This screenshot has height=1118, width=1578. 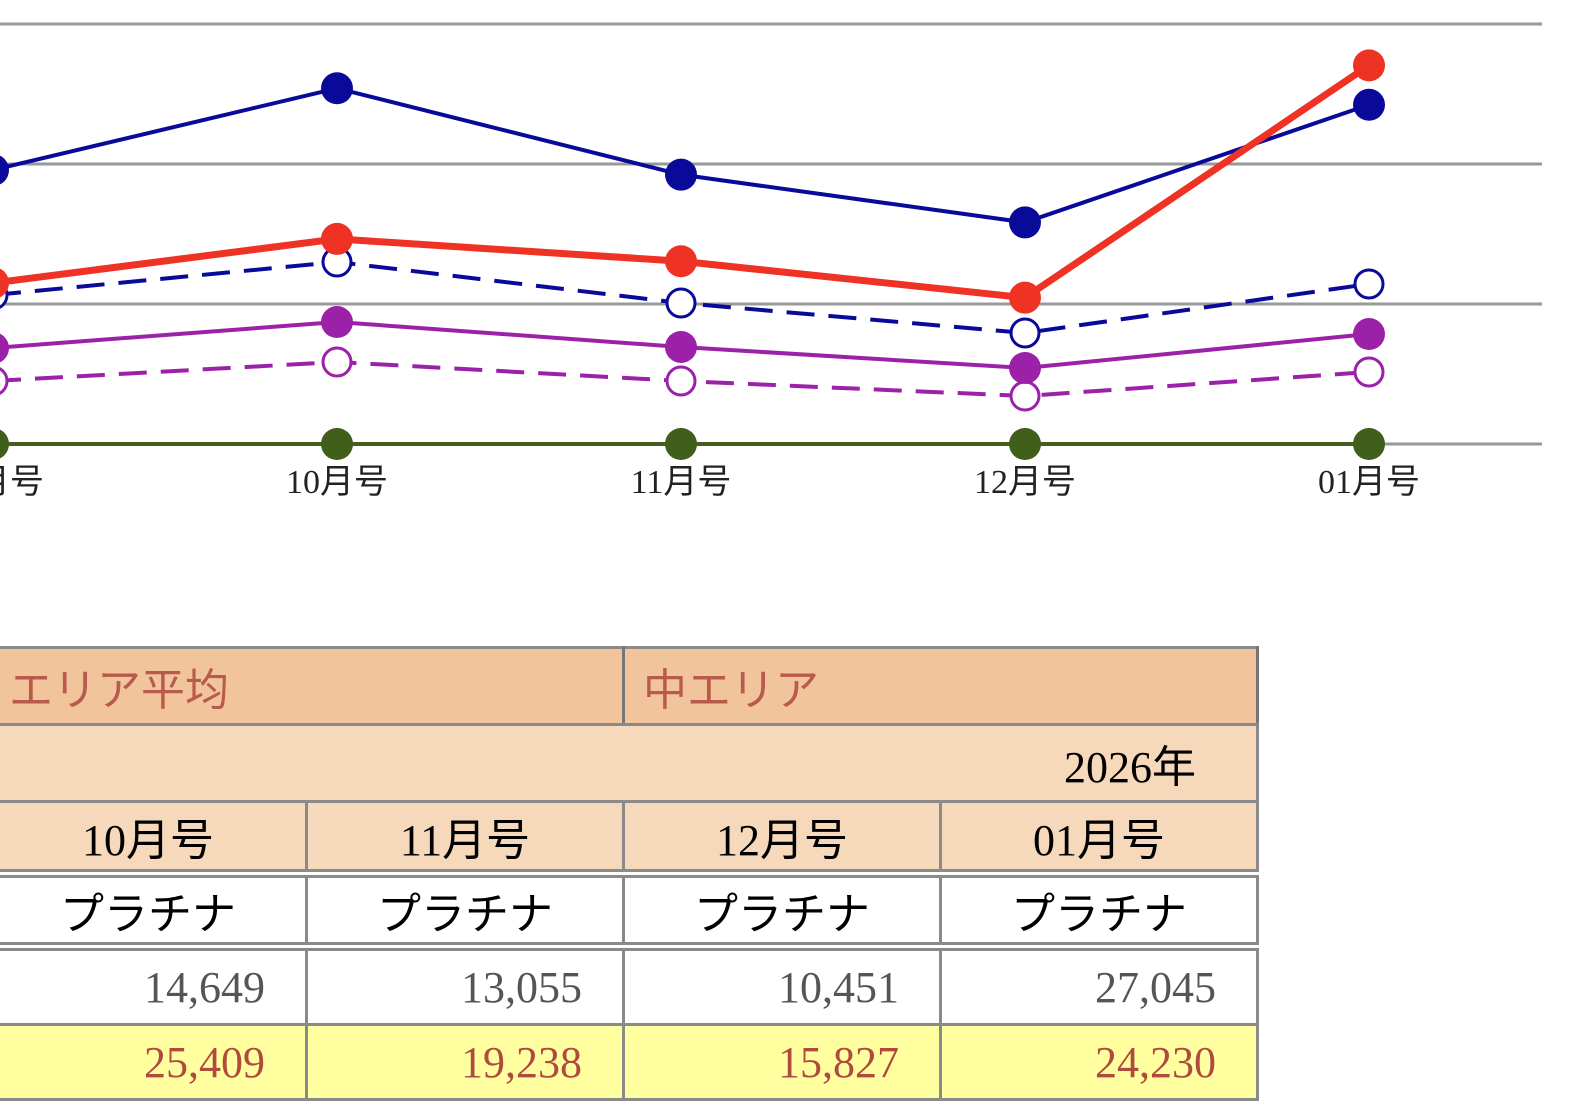 I want to click on table-row: プラチナ プラチナ プラチナ プラチナ, so click(x=629, y=910).